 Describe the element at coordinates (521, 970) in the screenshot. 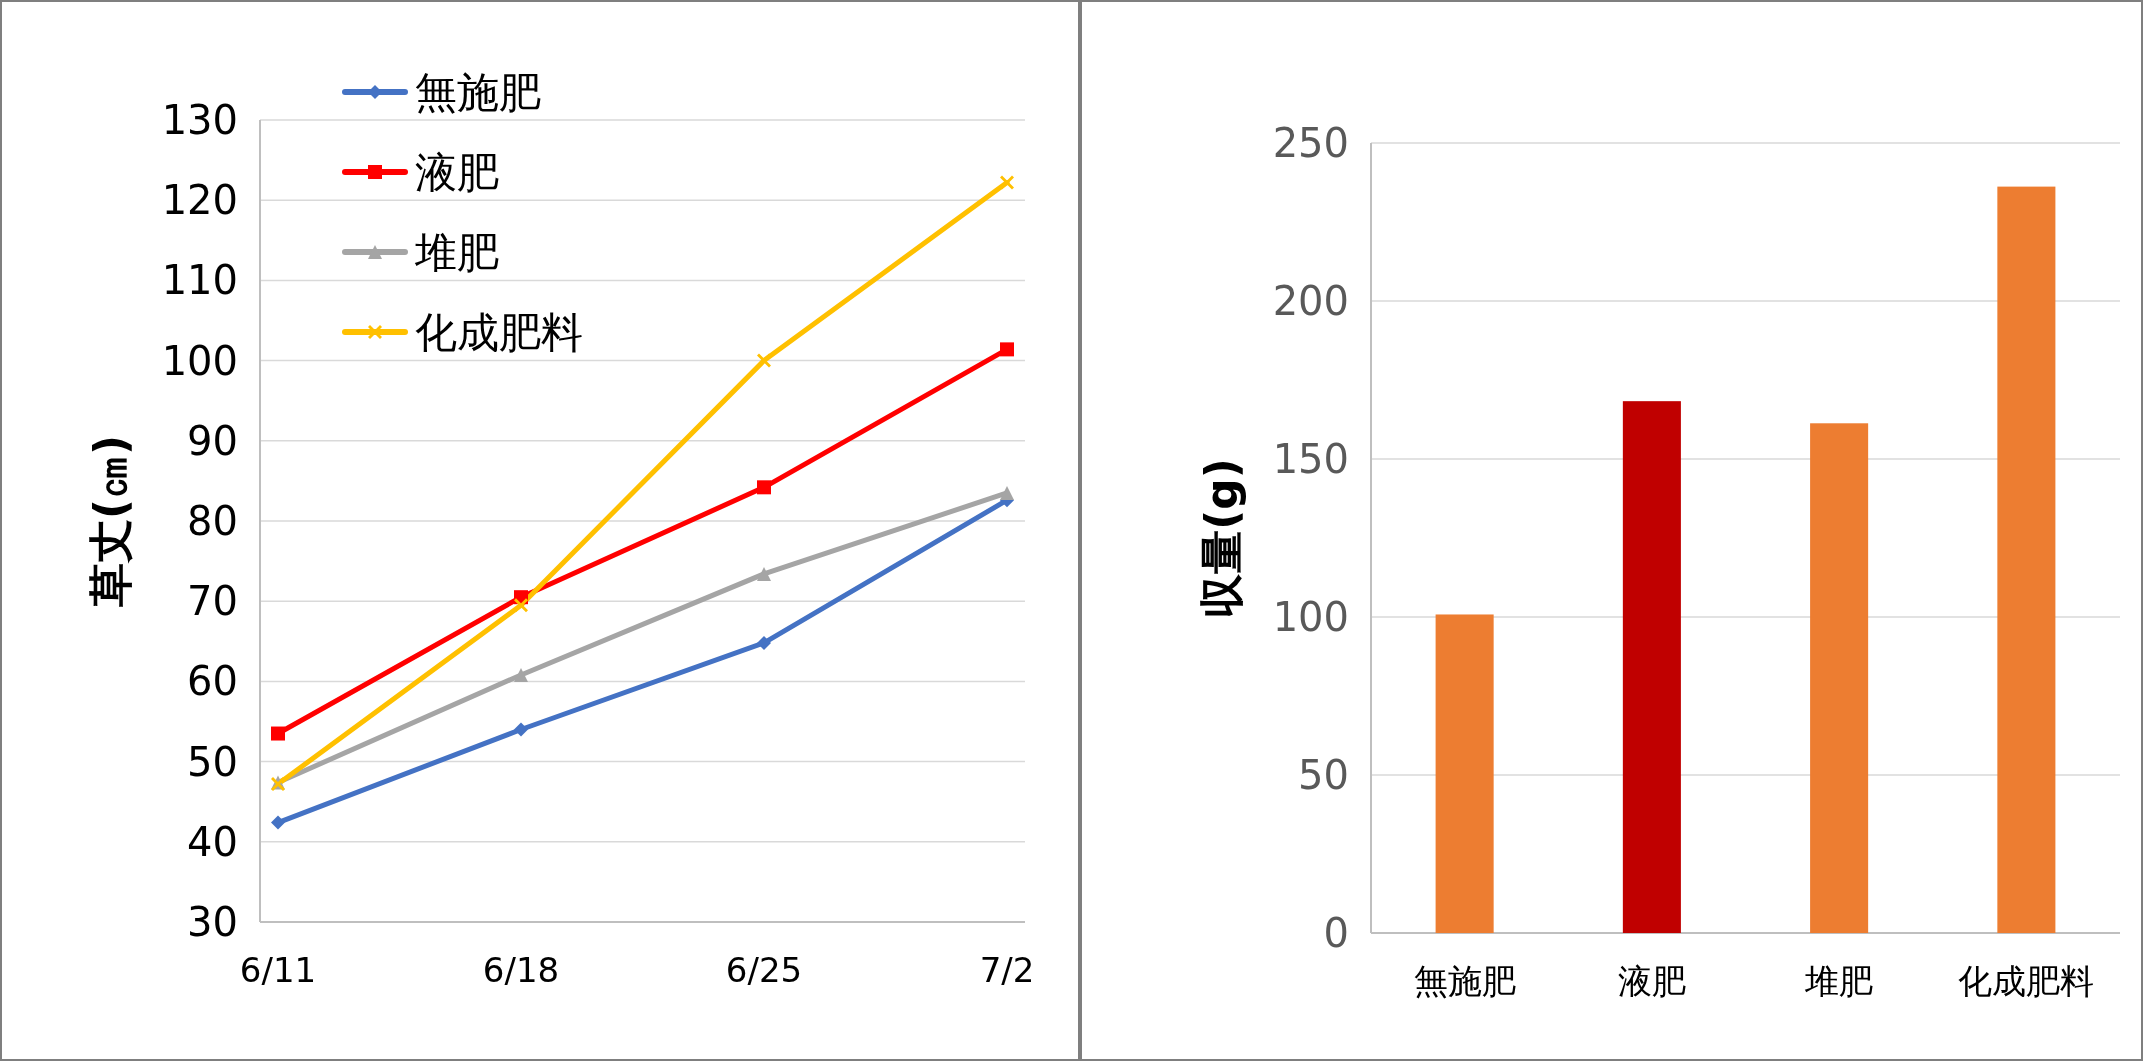

I see `x-tick-label: 6/18` at that location.